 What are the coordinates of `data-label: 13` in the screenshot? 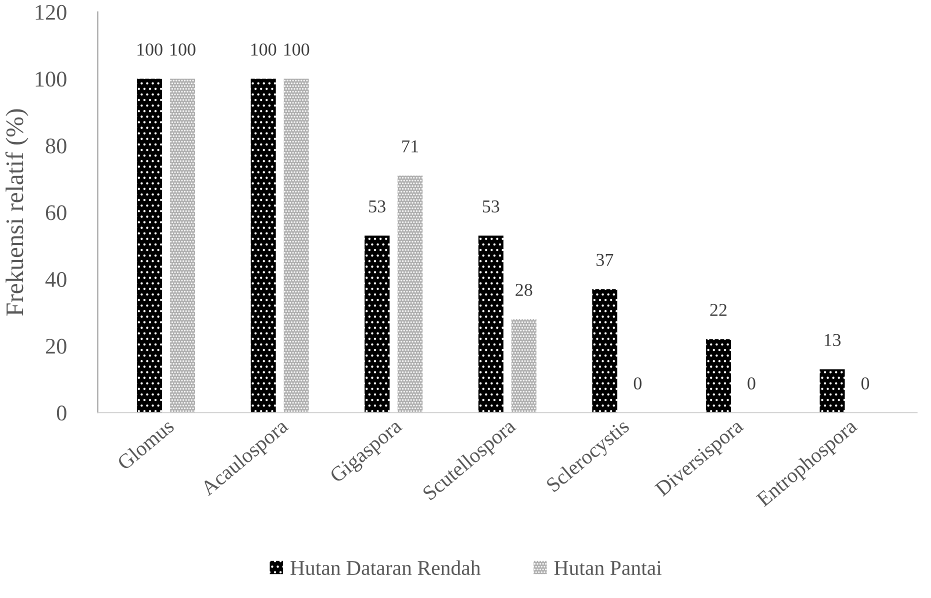 It's located at (832, 340).